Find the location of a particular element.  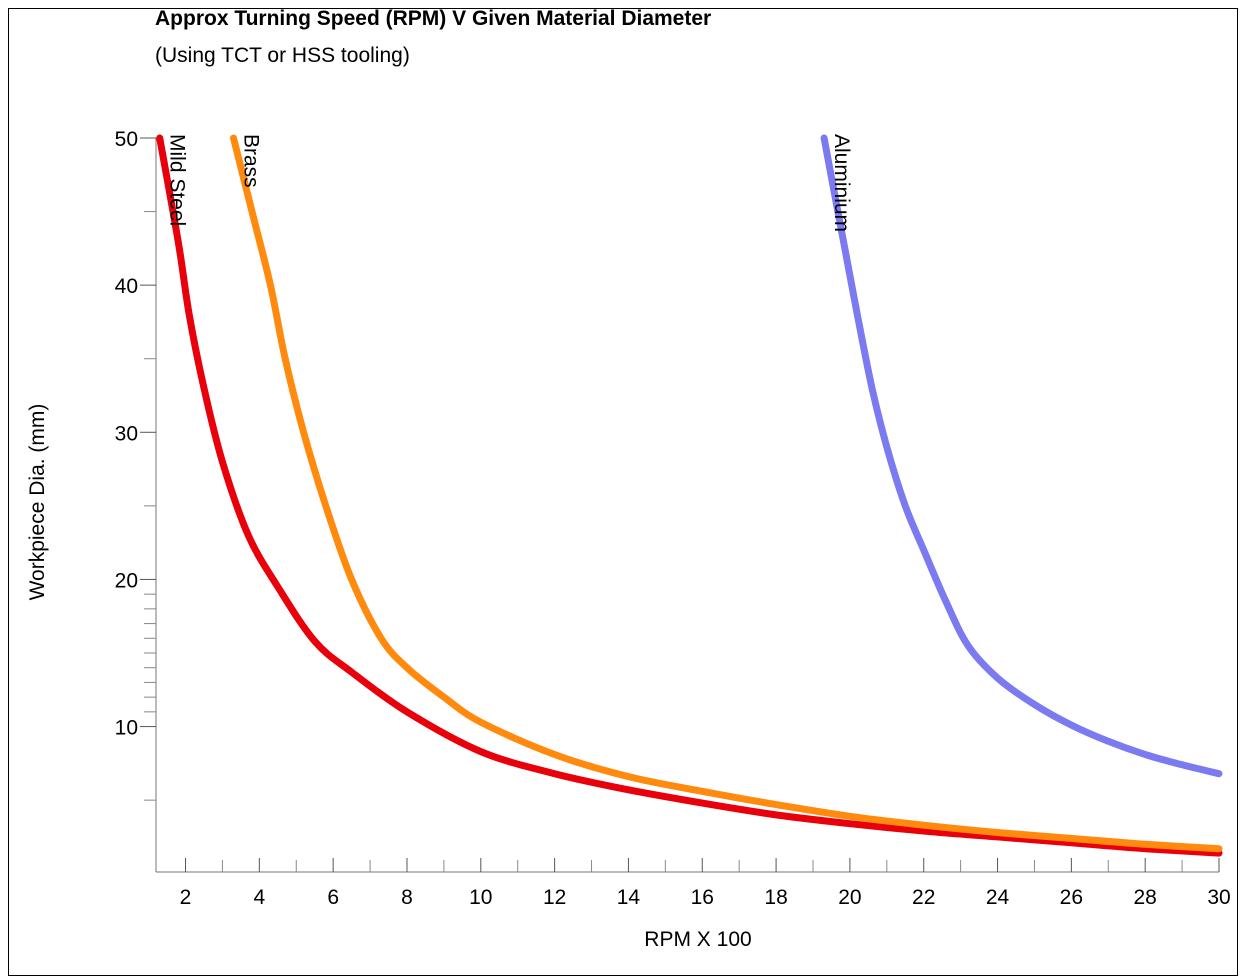

x-axis-title: RPM X 100 is located at coordinates (697, 939).